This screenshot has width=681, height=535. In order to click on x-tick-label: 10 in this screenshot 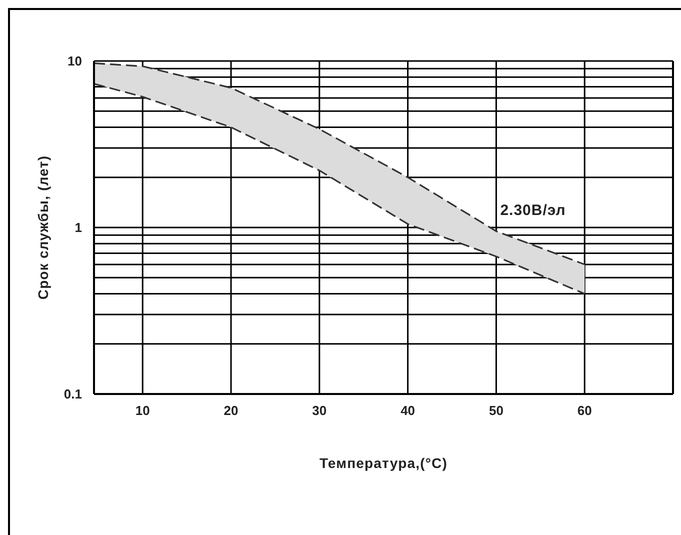, I will do `click(142, 410)`.